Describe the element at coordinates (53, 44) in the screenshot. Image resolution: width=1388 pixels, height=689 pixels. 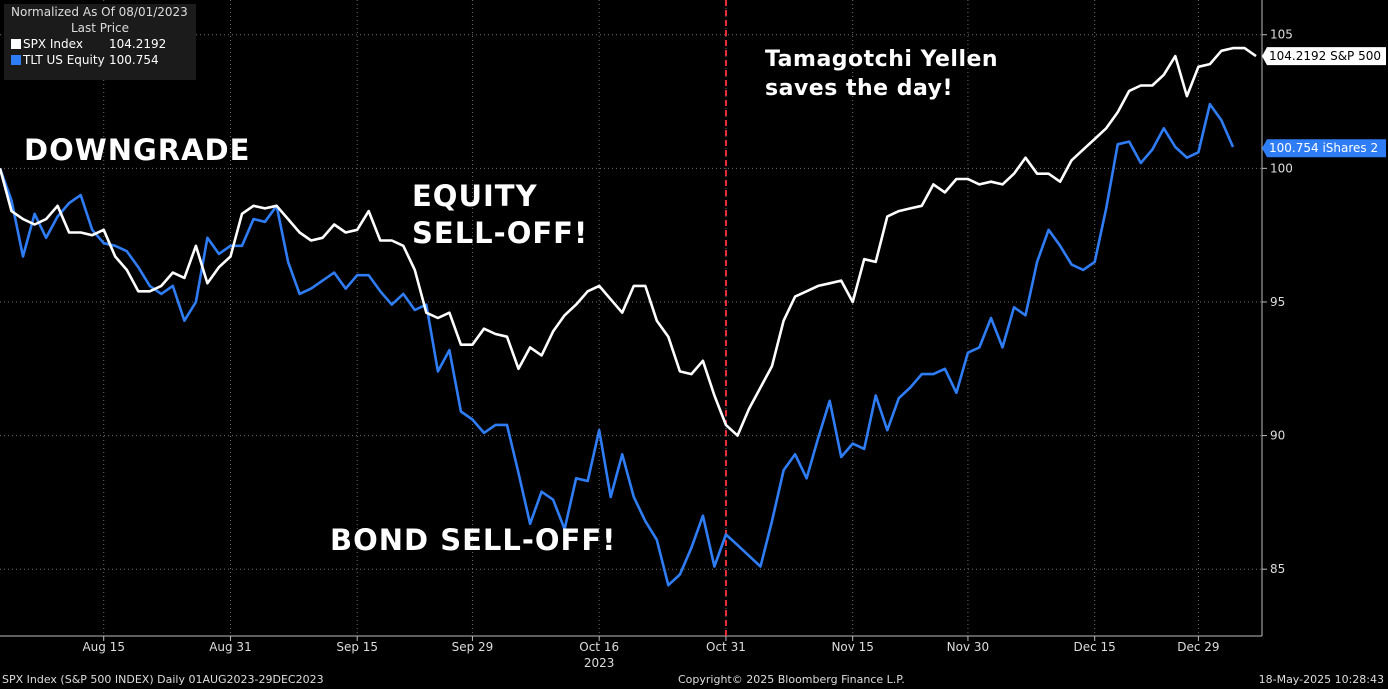
I see `legend-name-spx: SPX Index` at that location.